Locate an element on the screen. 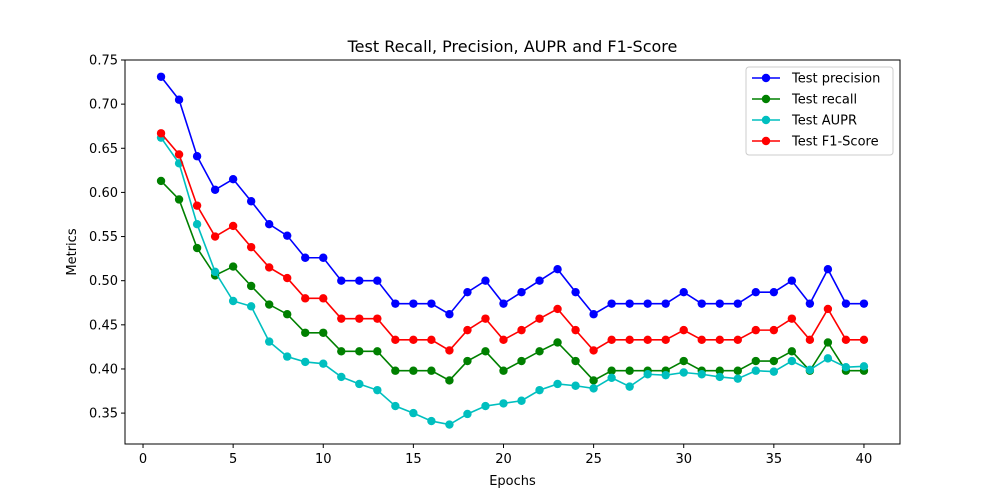 The height and width of the screenshot is (500, 1000). y-tick-label: 0.45 is located at coordinates (103, 325).